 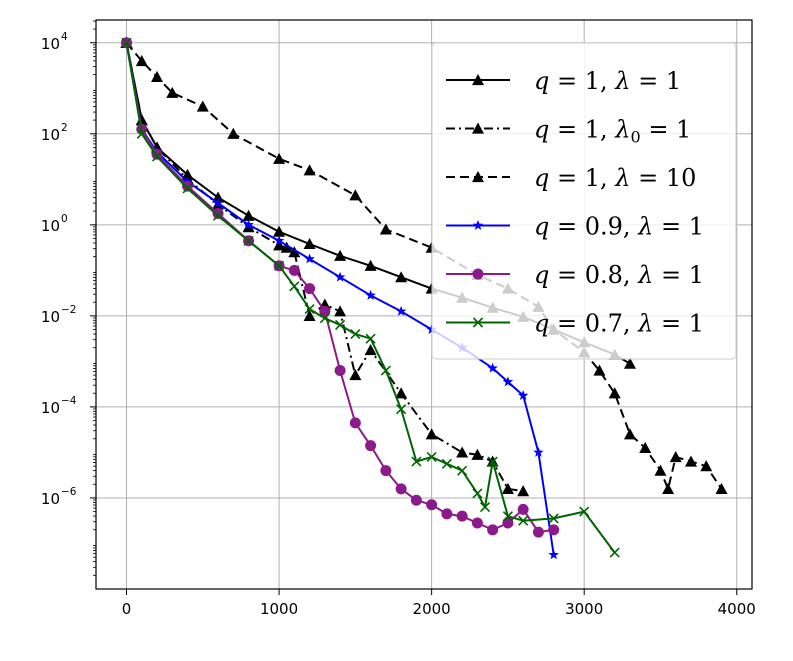 I want to click on y-tick-label: 10 −4, so click(x=59, y=406).